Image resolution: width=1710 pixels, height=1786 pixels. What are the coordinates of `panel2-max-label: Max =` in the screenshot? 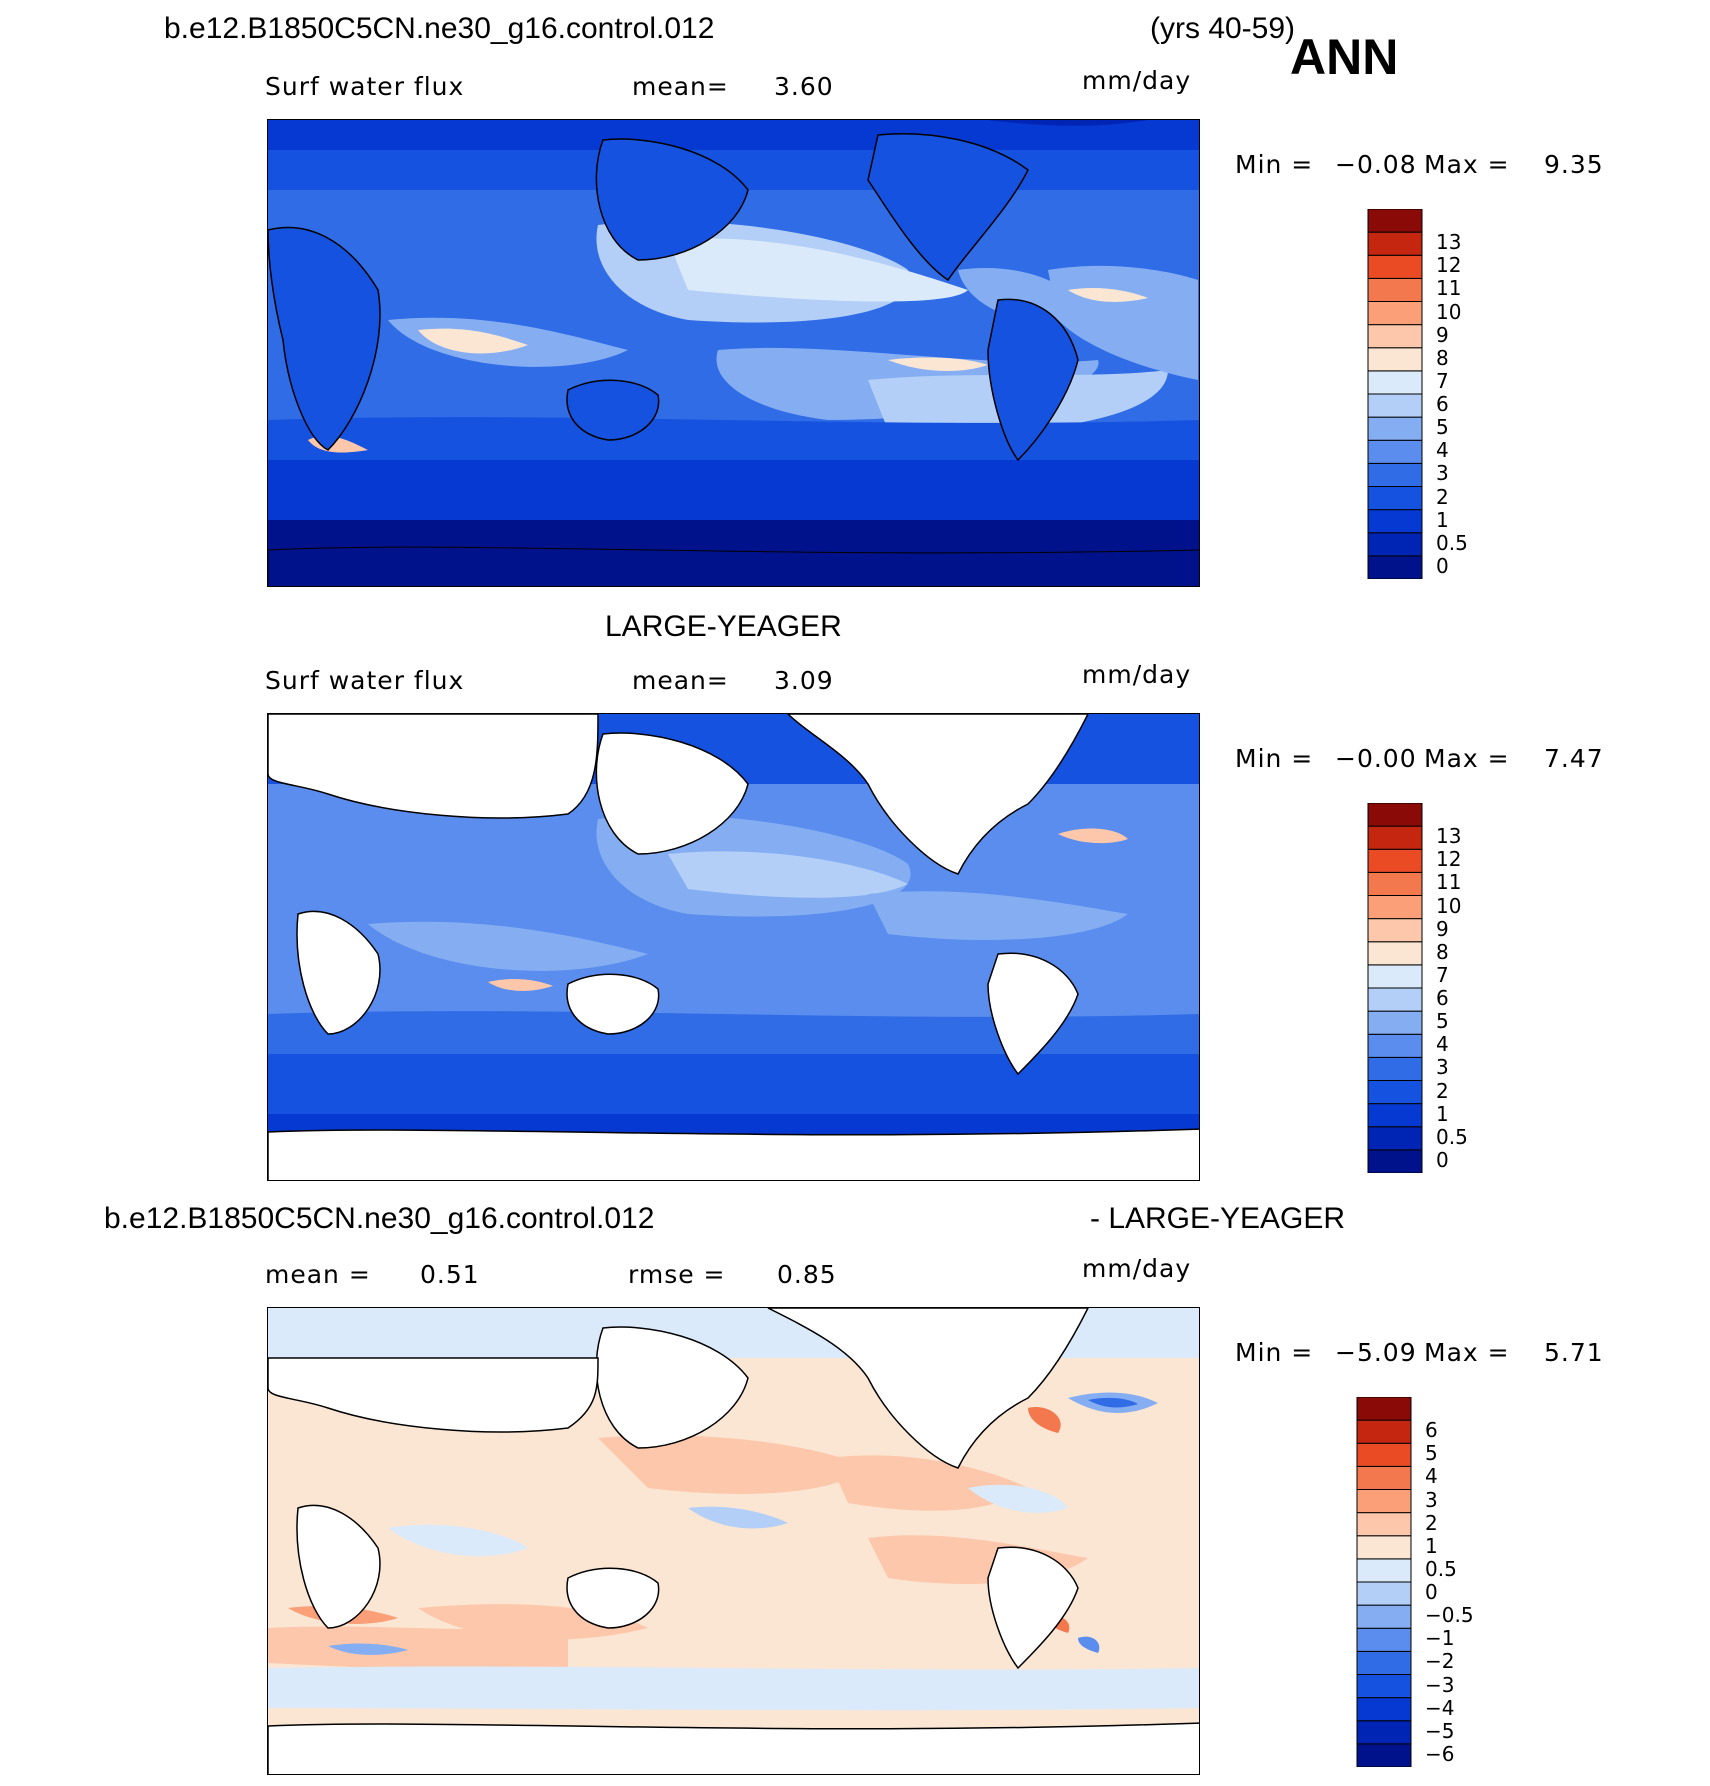 It's located at (1467, 758).